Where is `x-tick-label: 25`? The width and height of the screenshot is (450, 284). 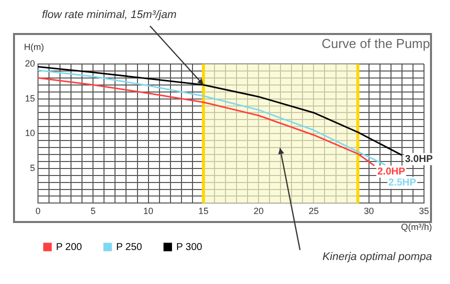 x-tick-label: 25 is located at coordinates (313, 211).